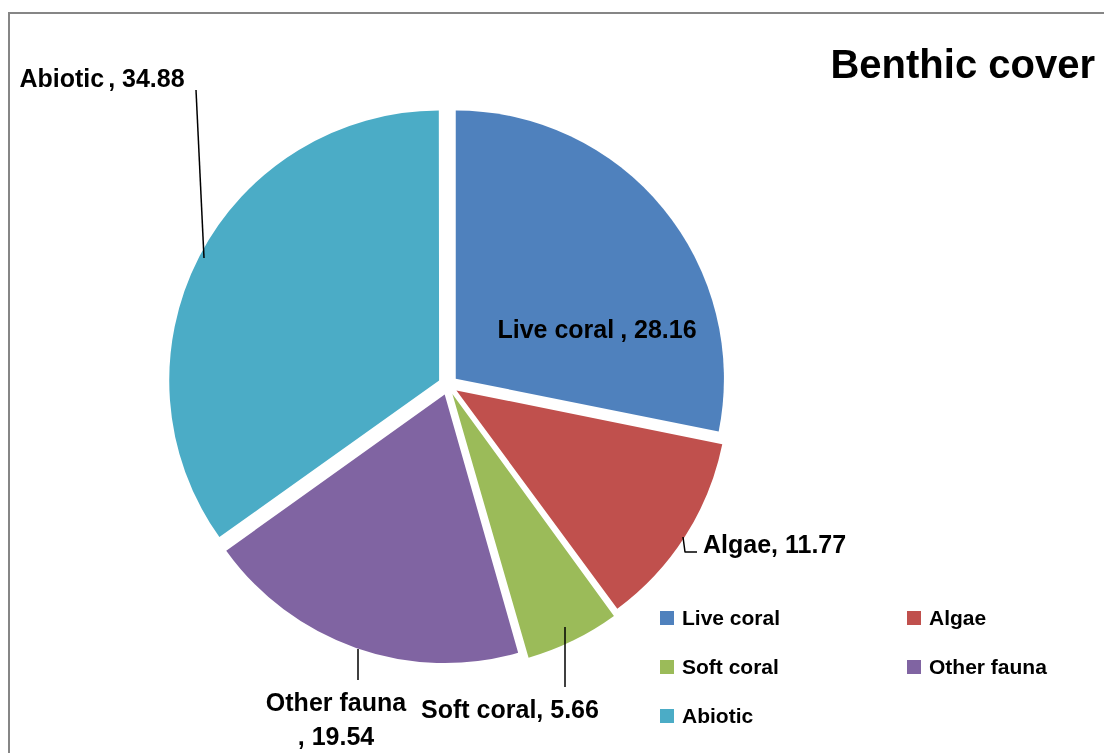  I want to click on legend-label: Other fauna, so click(988, 667).